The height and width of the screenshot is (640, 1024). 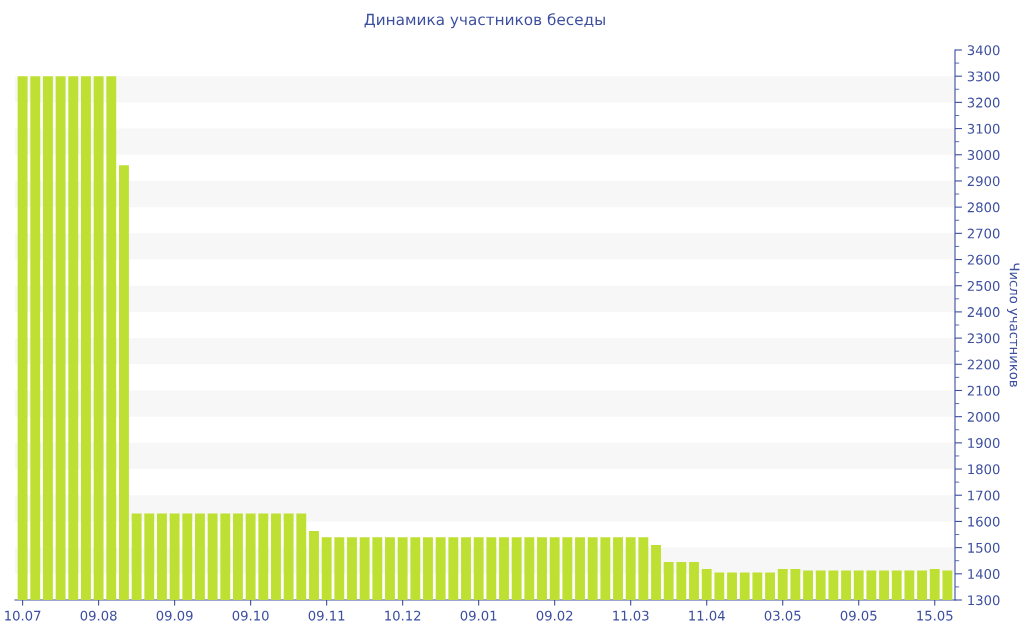 What do you see at coordinates (983, 207) in the screenshot?
I see `y-tick-label: 2800` at bounding box center [983, 207].